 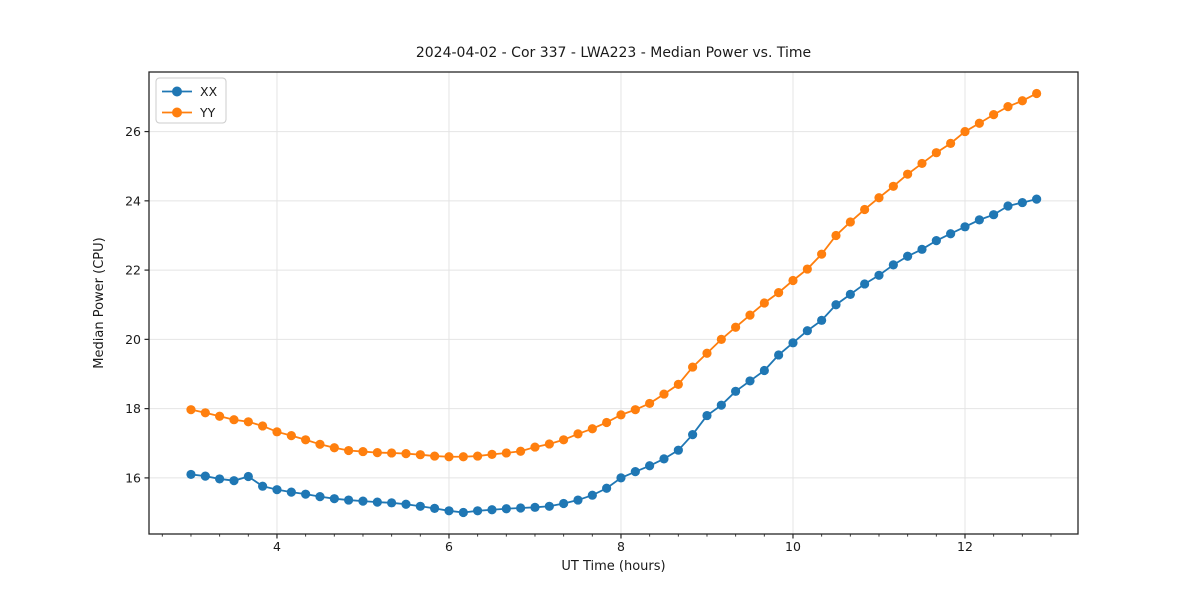 I want to click on x-tick-label: 6, so click(x=449, y=546).